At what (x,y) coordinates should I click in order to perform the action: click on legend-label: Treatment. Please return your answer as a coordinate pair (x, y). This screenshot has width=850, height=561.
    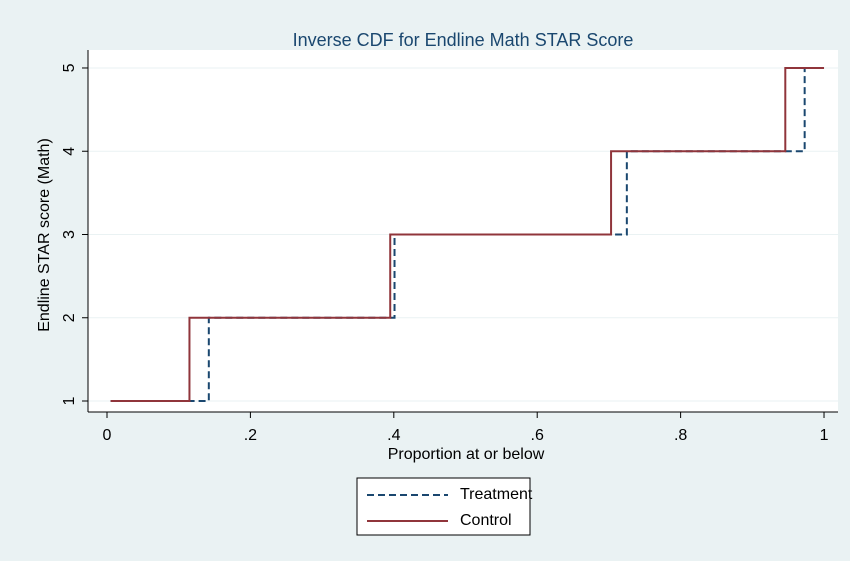
    Looking at the image, I should click on (496, 494).